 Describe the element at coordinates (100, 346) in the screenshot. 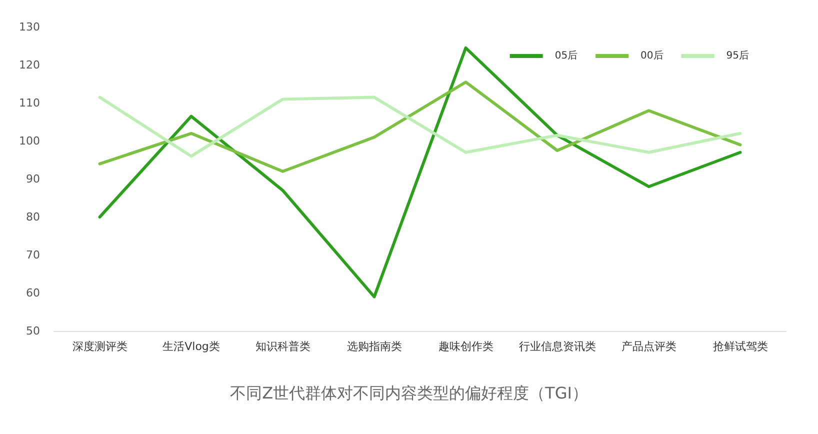

I see `x-tick-label: 深度测评类` at that location.